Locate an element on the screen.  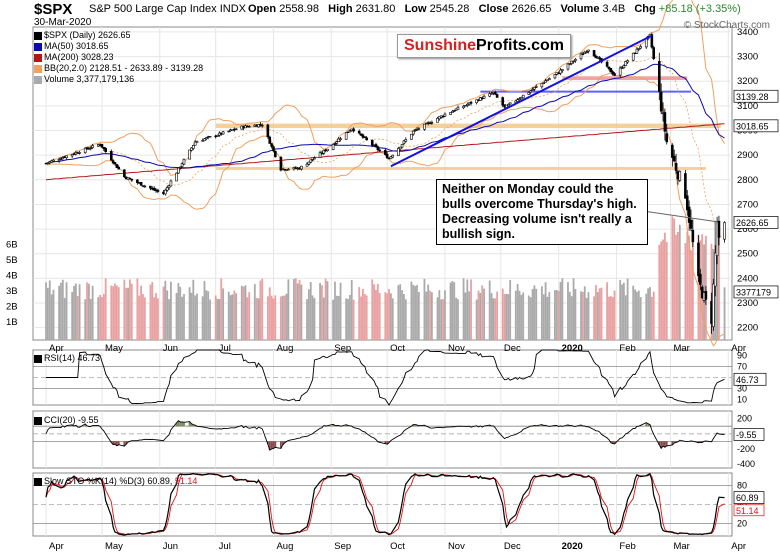
x-tick-label-bottom: Jun is located at coordinates (170, 546).